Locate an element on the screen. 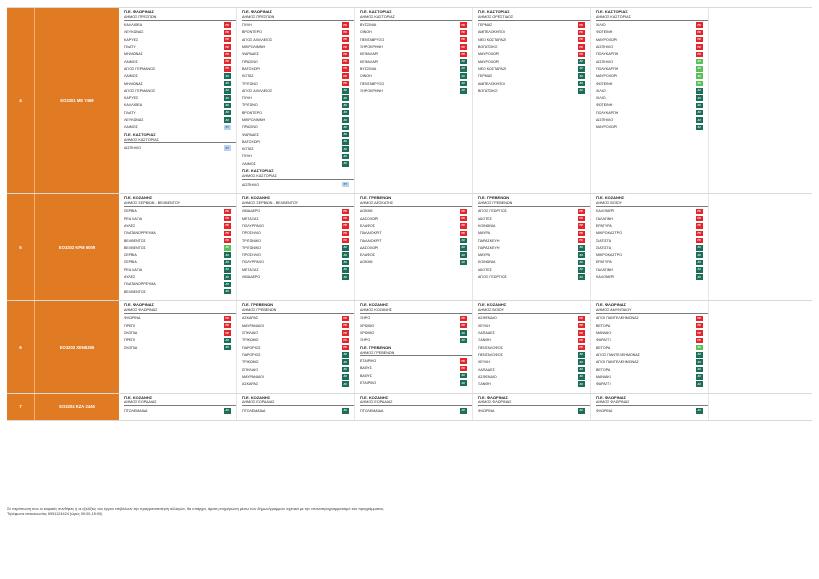  village-item: ΒΥΣΣΙΝΙΑ ΑΣ is located at coordinates (416, 68).